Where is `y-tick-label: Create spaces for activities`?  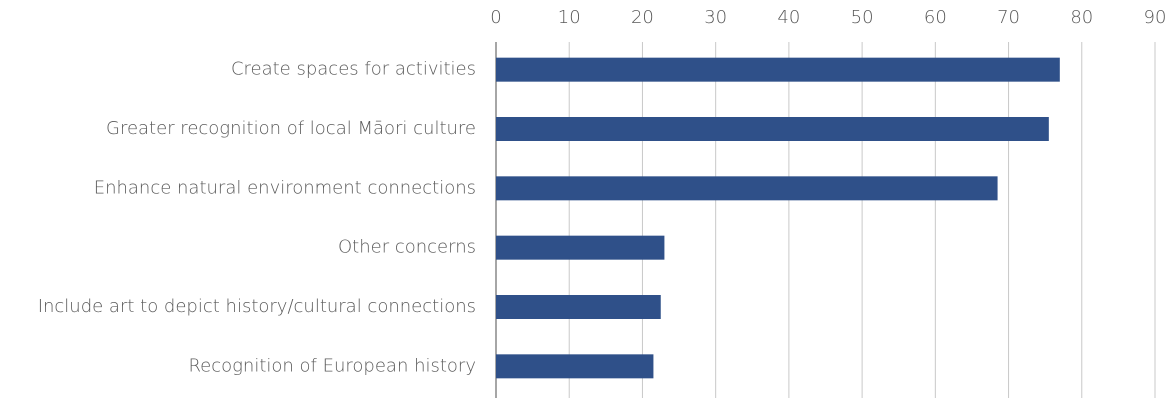 y-tick-label: Create spaces for activities is located at coordinates (353, 69).